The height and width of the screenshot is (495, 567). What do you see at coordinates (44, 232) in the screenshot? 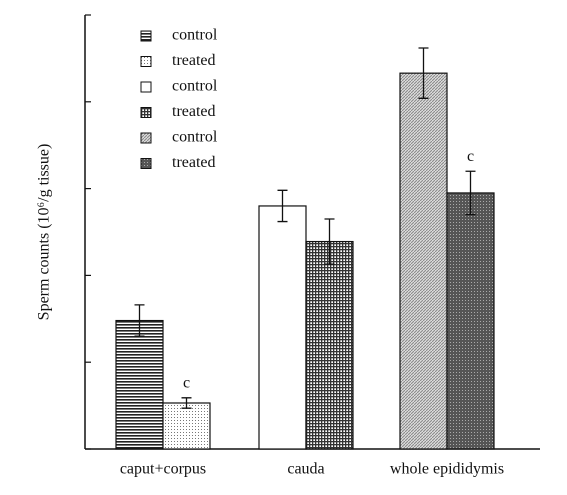
I see `y-axis-label: Sperm counts (10⁶/g tissue)` at bounding box center [44, 232].